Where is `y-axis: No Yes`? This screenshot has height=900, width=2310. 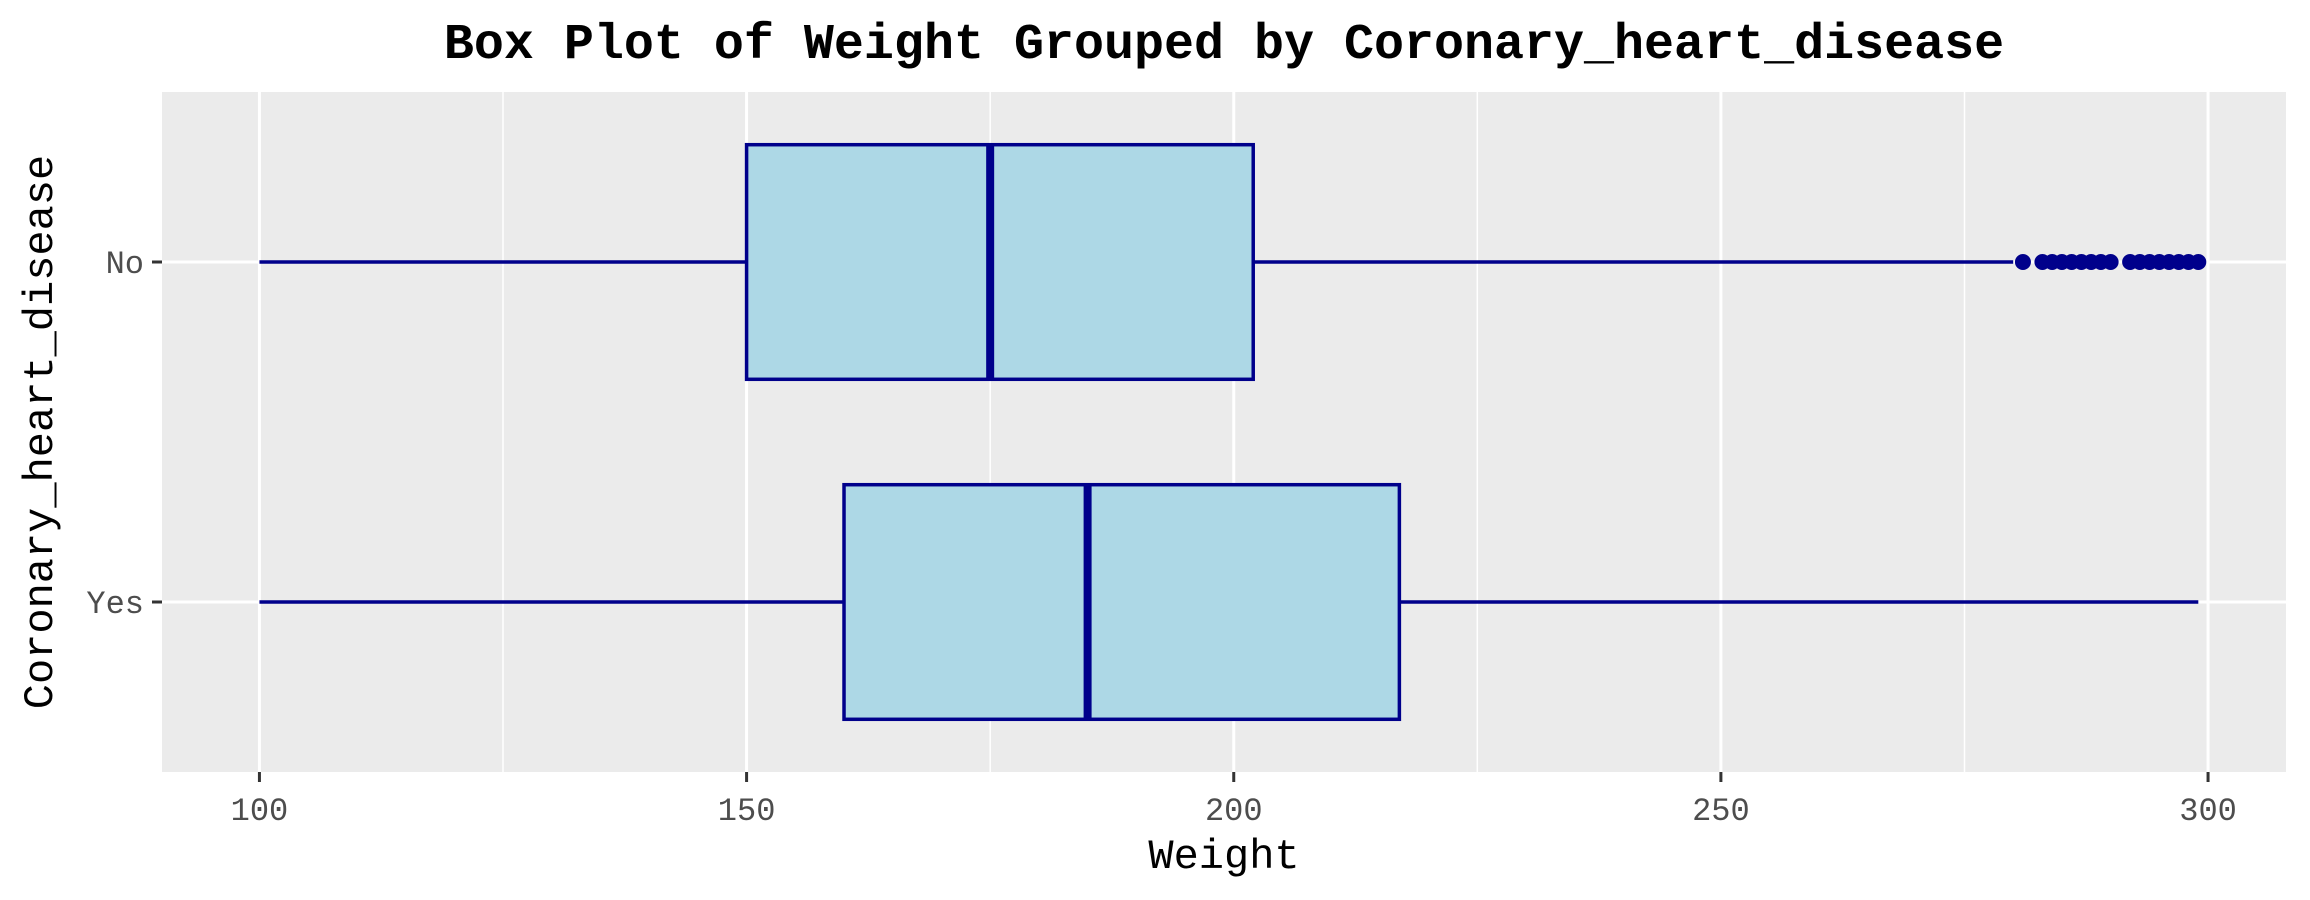
y-axis: No Yes is located at coordinates (124, 434).